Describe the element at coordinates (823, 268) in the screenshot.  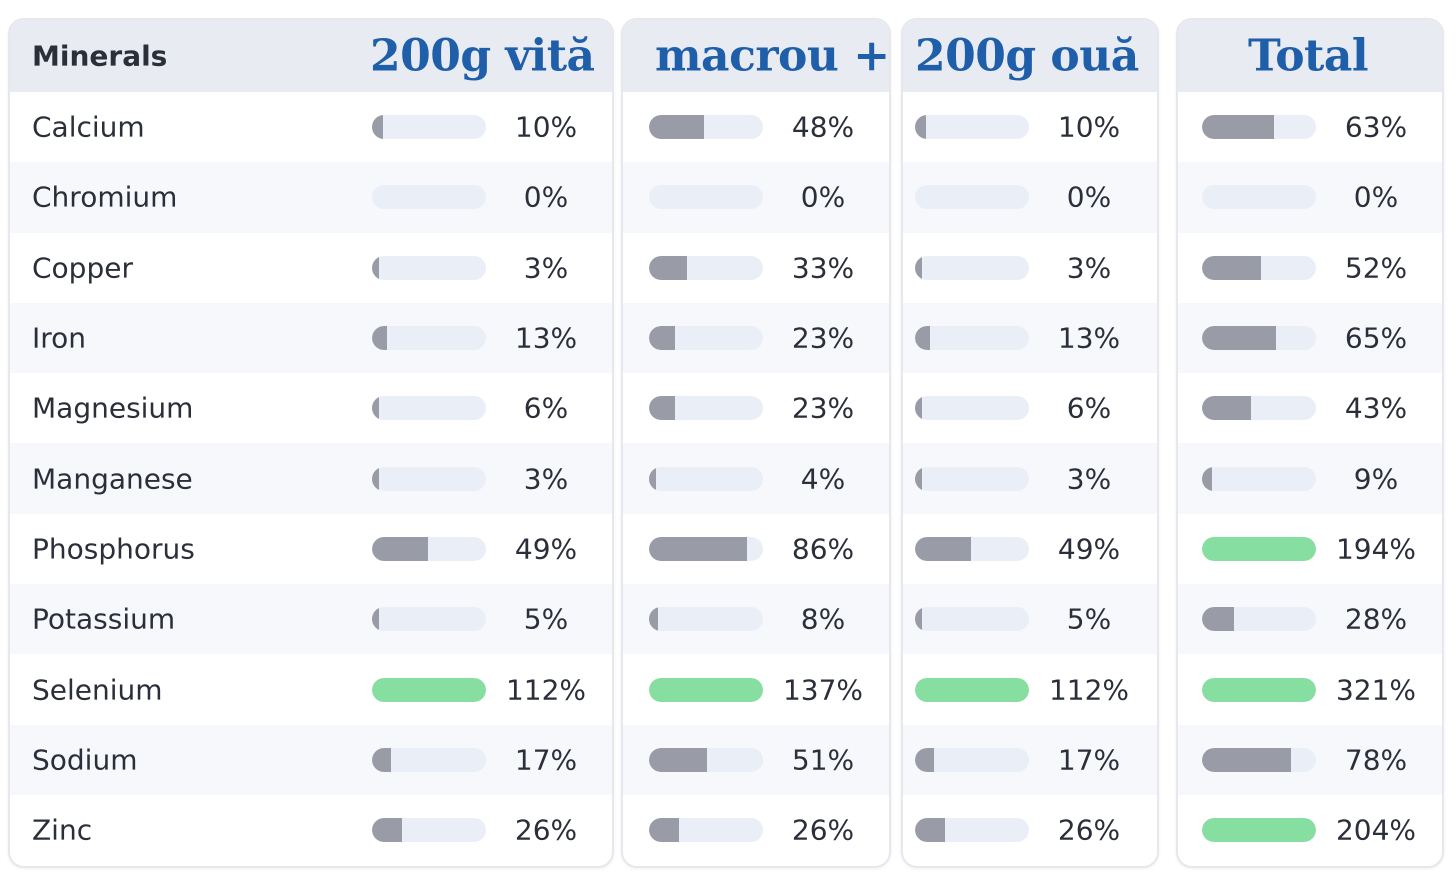
I see `percent-value: 33%` at that location.